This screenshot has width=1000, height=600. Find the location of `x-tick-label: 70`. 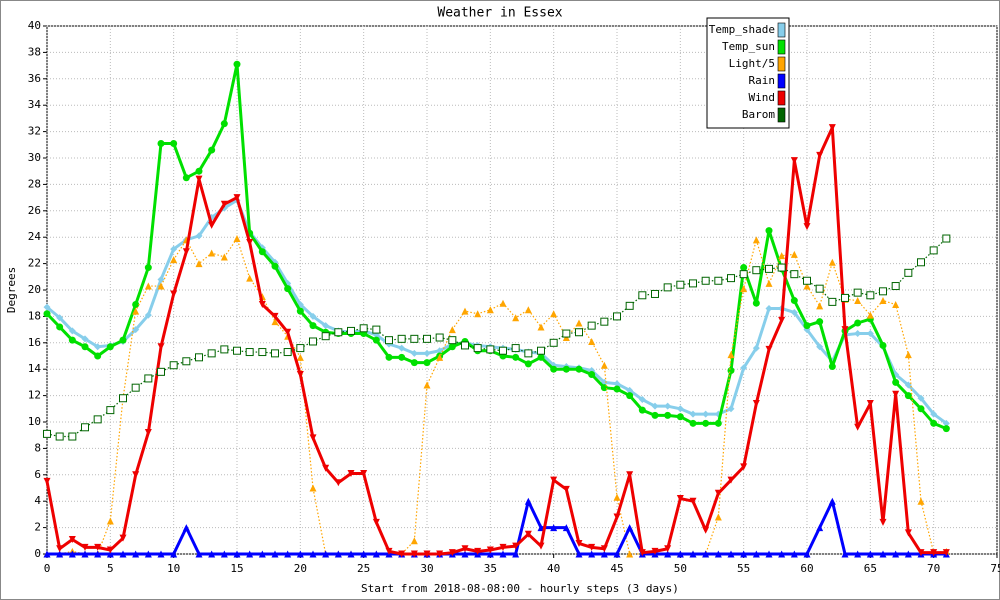

x-tick-label: 70 is located at coordinates (933, 568).